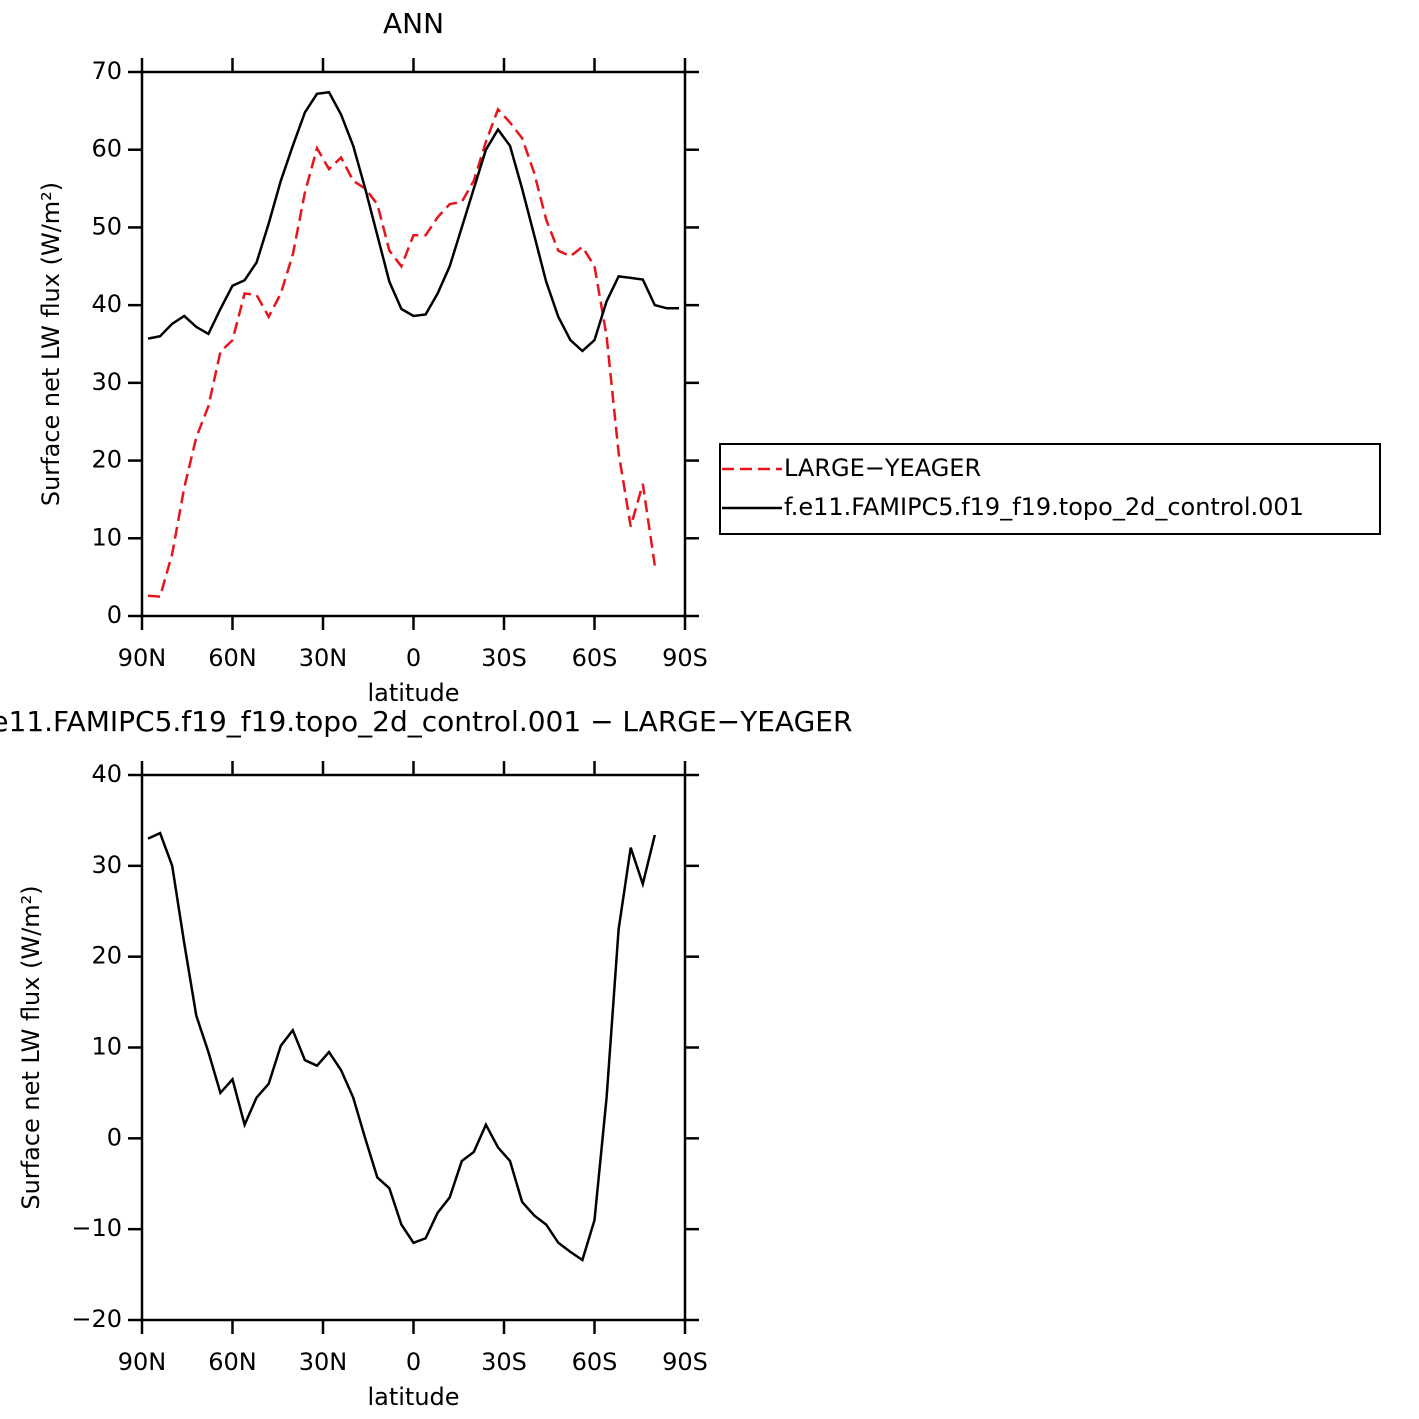  What do you see at coordinates (882, 468) in the screenshot?
I see `legend-label: LARGE−YEAGER` at bounding box center [882, 468].